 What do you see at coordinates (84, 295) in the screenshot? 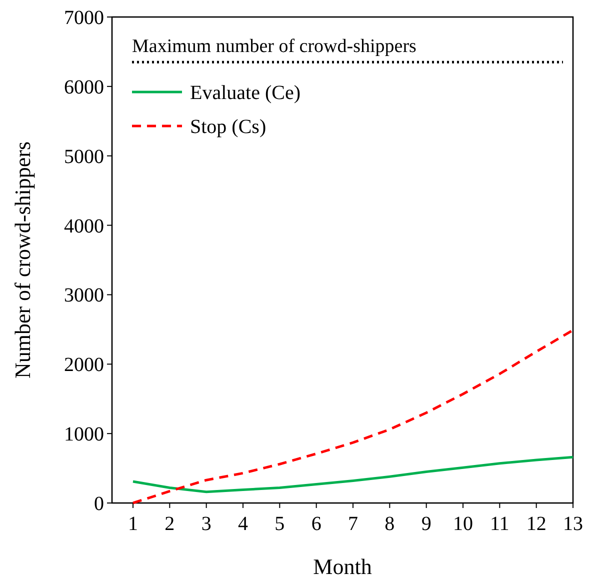
I see `y-tick-label: 3000` at bounding box center [84, 295].